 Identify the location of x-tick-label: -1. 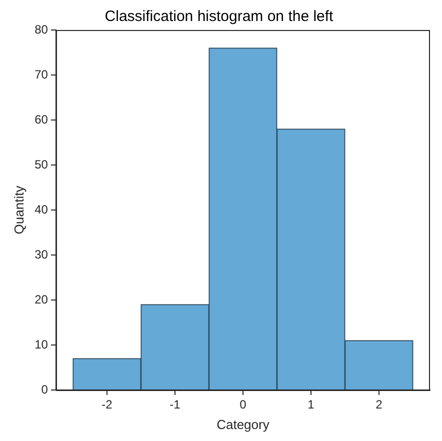
(175, 405).